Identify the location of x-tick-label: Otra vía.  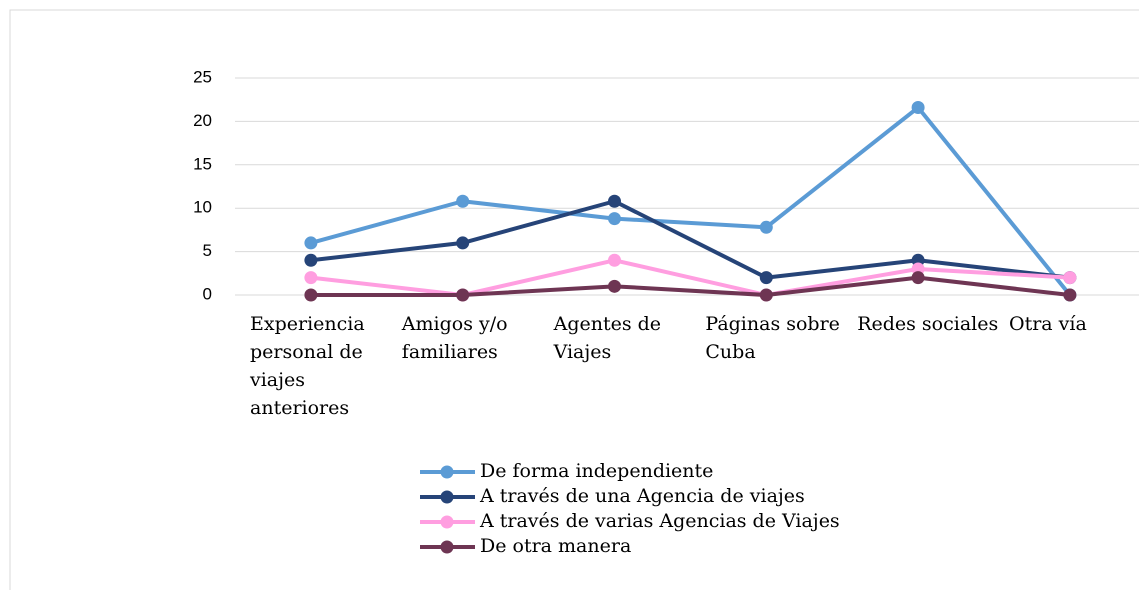
(1048, 324).